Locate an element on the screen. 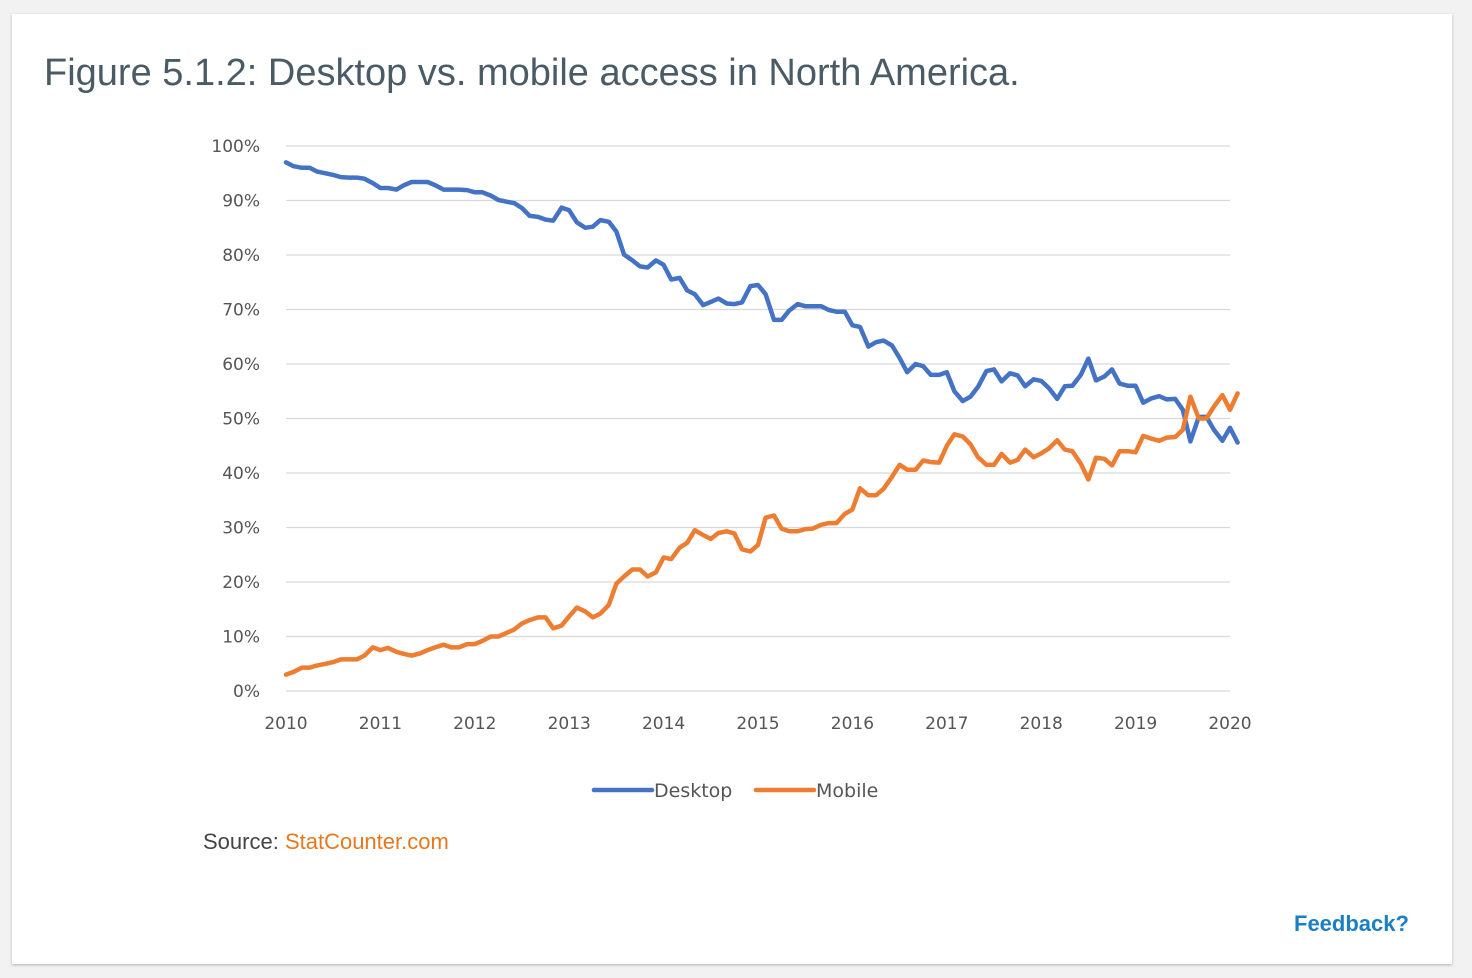  x-tick-label: 2020 is located at coordinates (1229, 724).